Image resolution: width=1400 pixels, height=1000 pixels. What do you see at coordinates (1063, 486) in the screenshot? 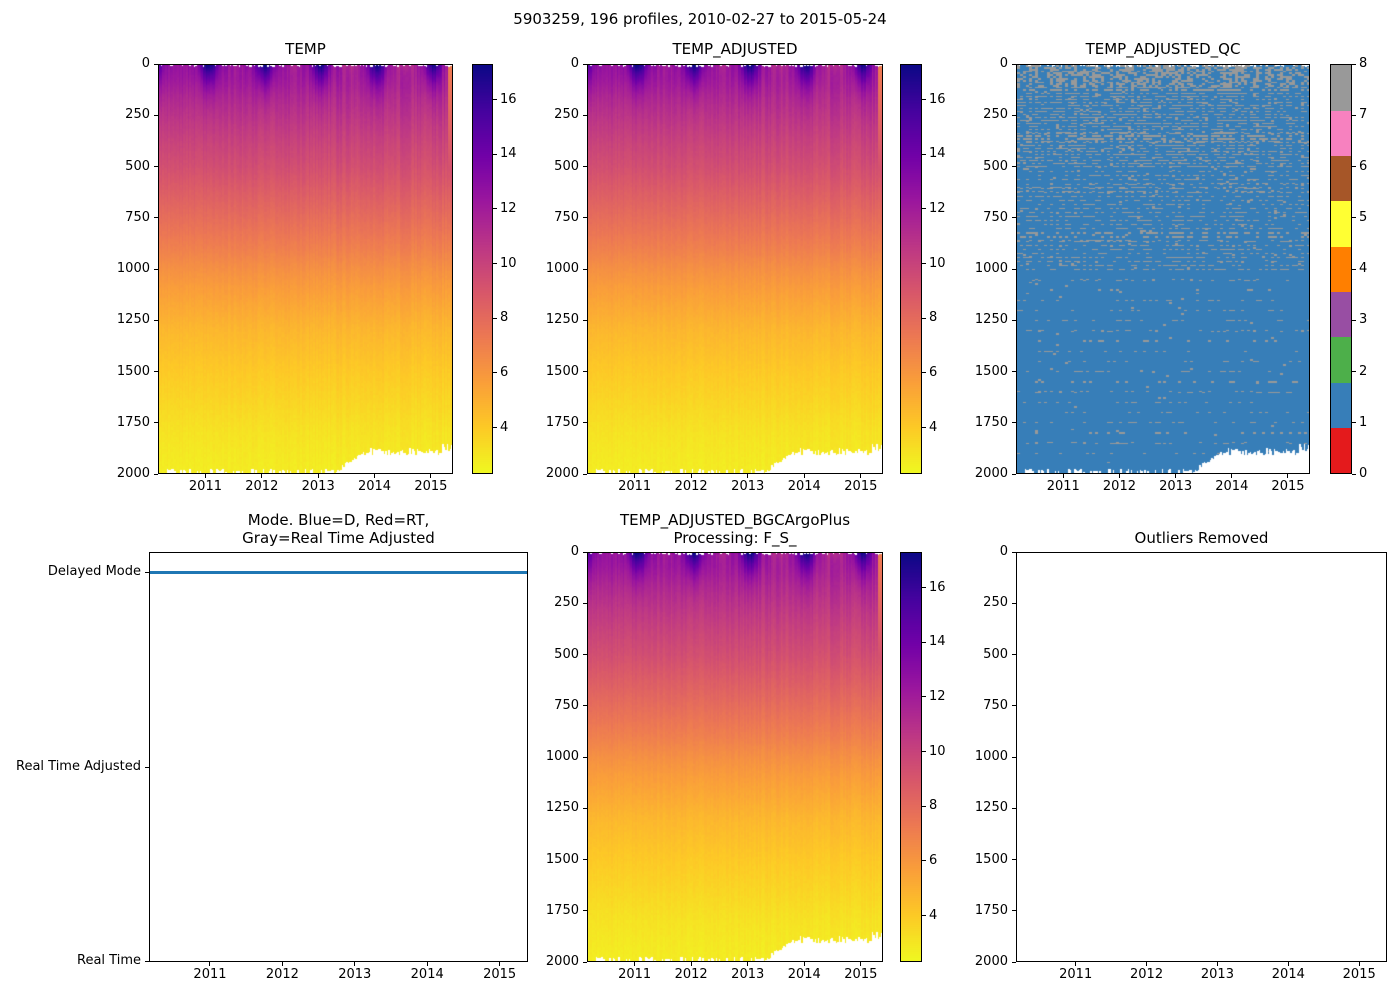
I see `qc-xtick-label: 2011` at bounding box center [1063, 486].